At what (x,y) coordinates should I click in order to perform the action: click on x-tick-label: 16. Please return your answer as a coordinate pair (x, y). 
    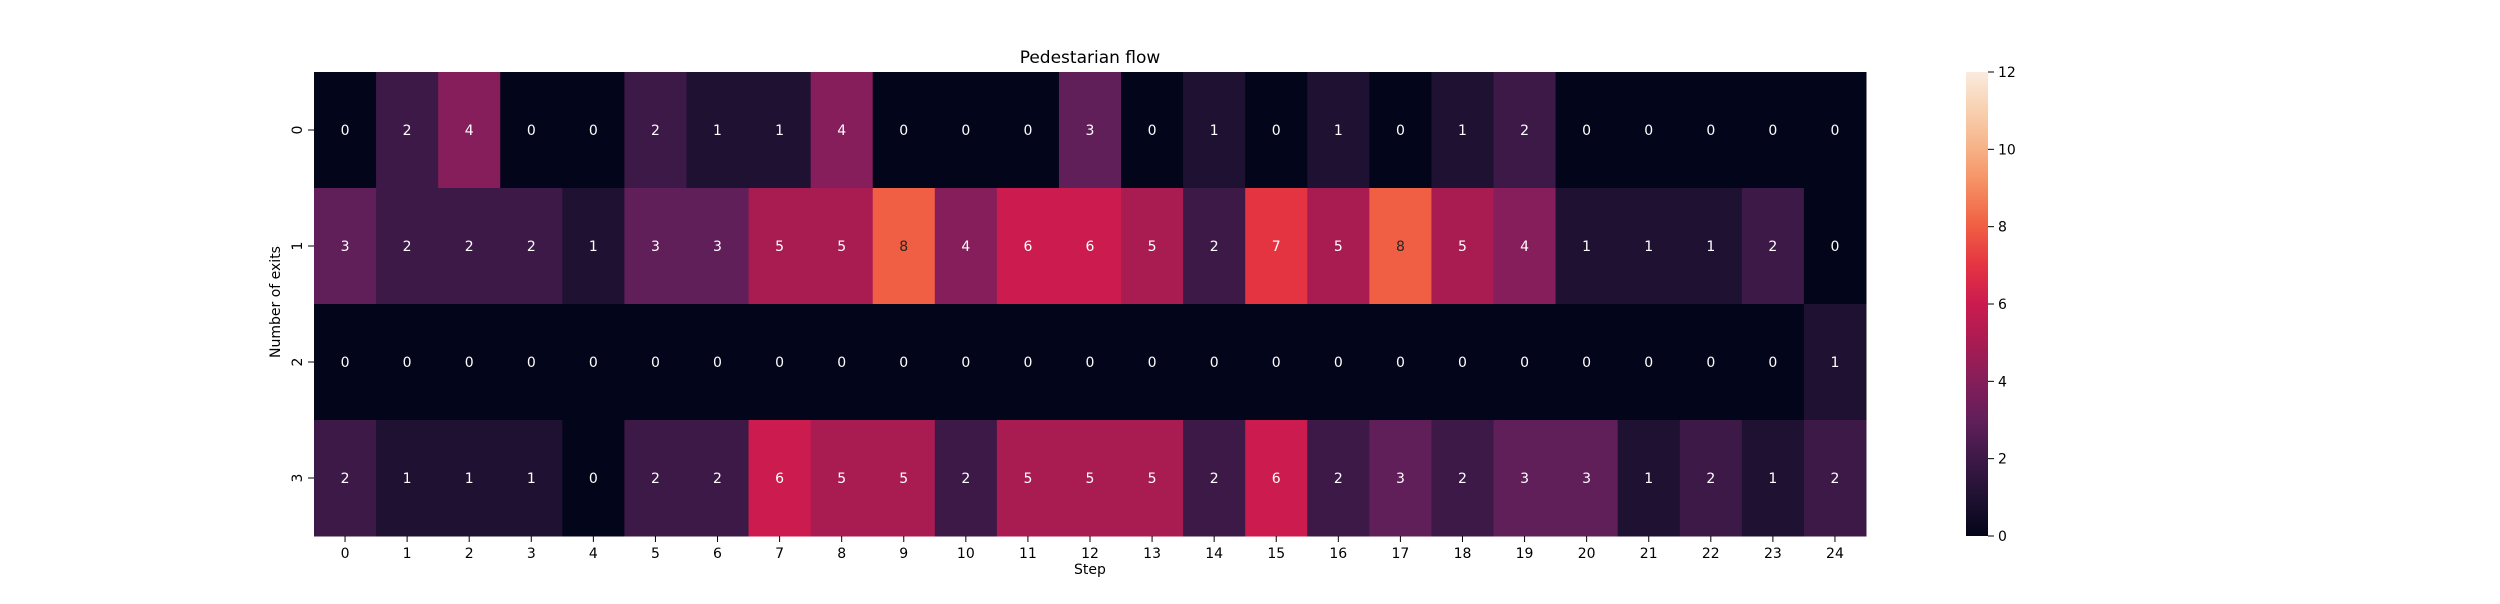
    Looking at the image, I should click on (1338, 554).